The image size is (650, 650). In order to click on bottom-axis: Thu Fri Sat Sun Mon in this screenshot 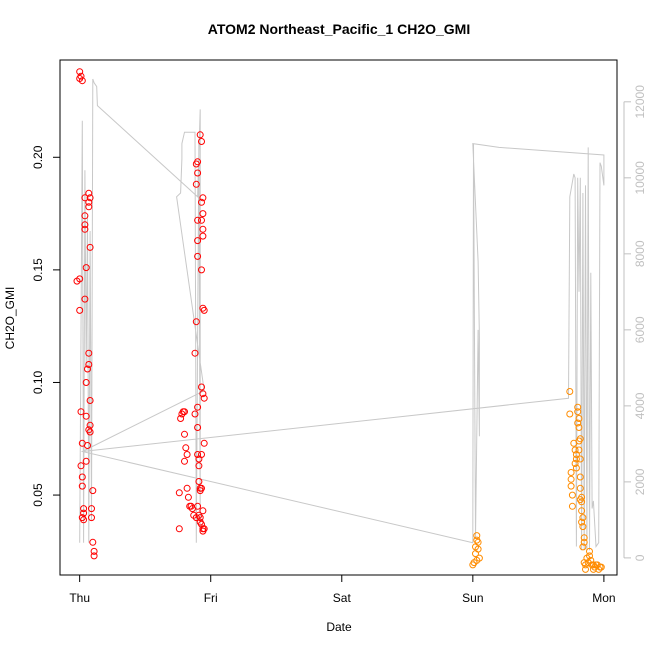, I will do `click(342, 589)`.